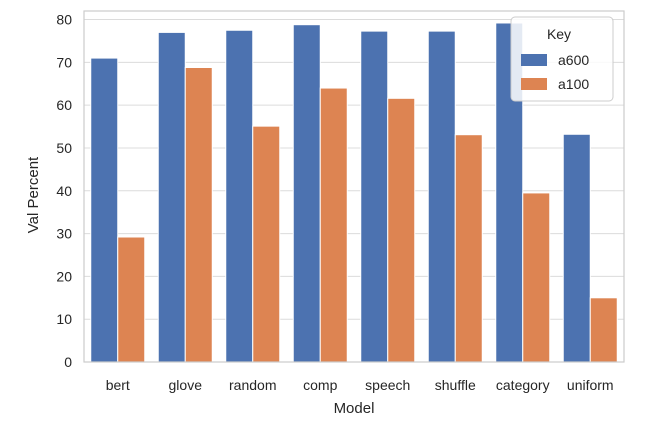  Describe the element at coordinates (64, 148) in the screenshot. I see `y-tick-label: 50` at that location.